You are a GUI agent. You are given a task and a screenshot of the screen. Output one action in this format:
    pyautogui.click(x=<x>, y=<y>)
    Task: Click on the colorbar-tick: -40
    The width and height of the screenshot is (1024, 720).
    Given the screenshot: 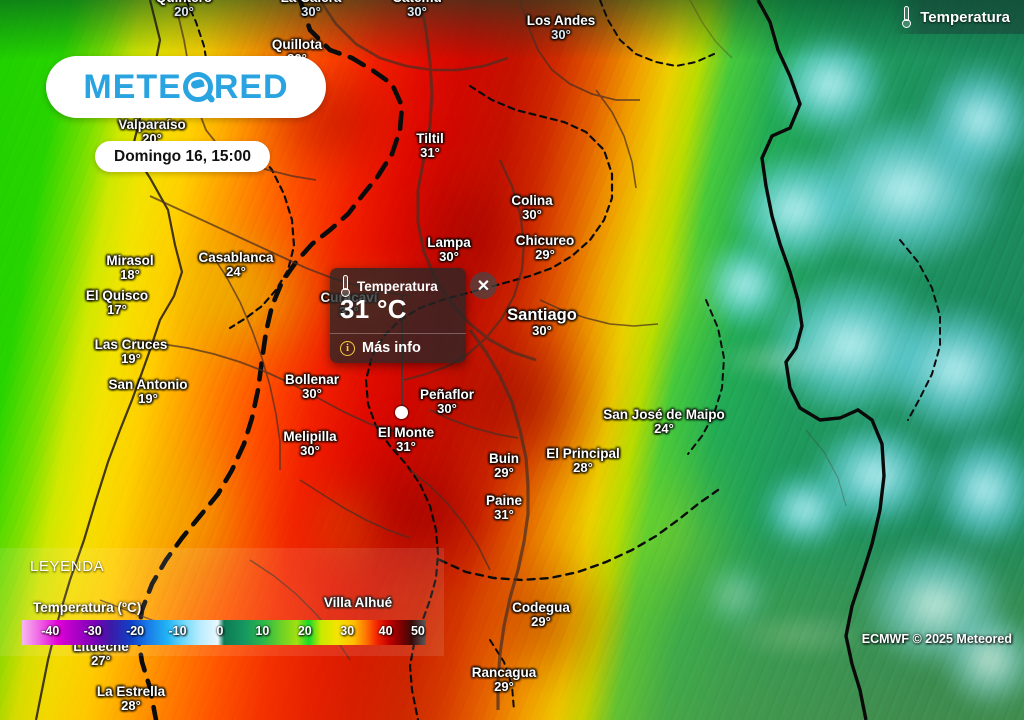 What is the action you would take?
    pyautogui.click(x=50, y=631)
    